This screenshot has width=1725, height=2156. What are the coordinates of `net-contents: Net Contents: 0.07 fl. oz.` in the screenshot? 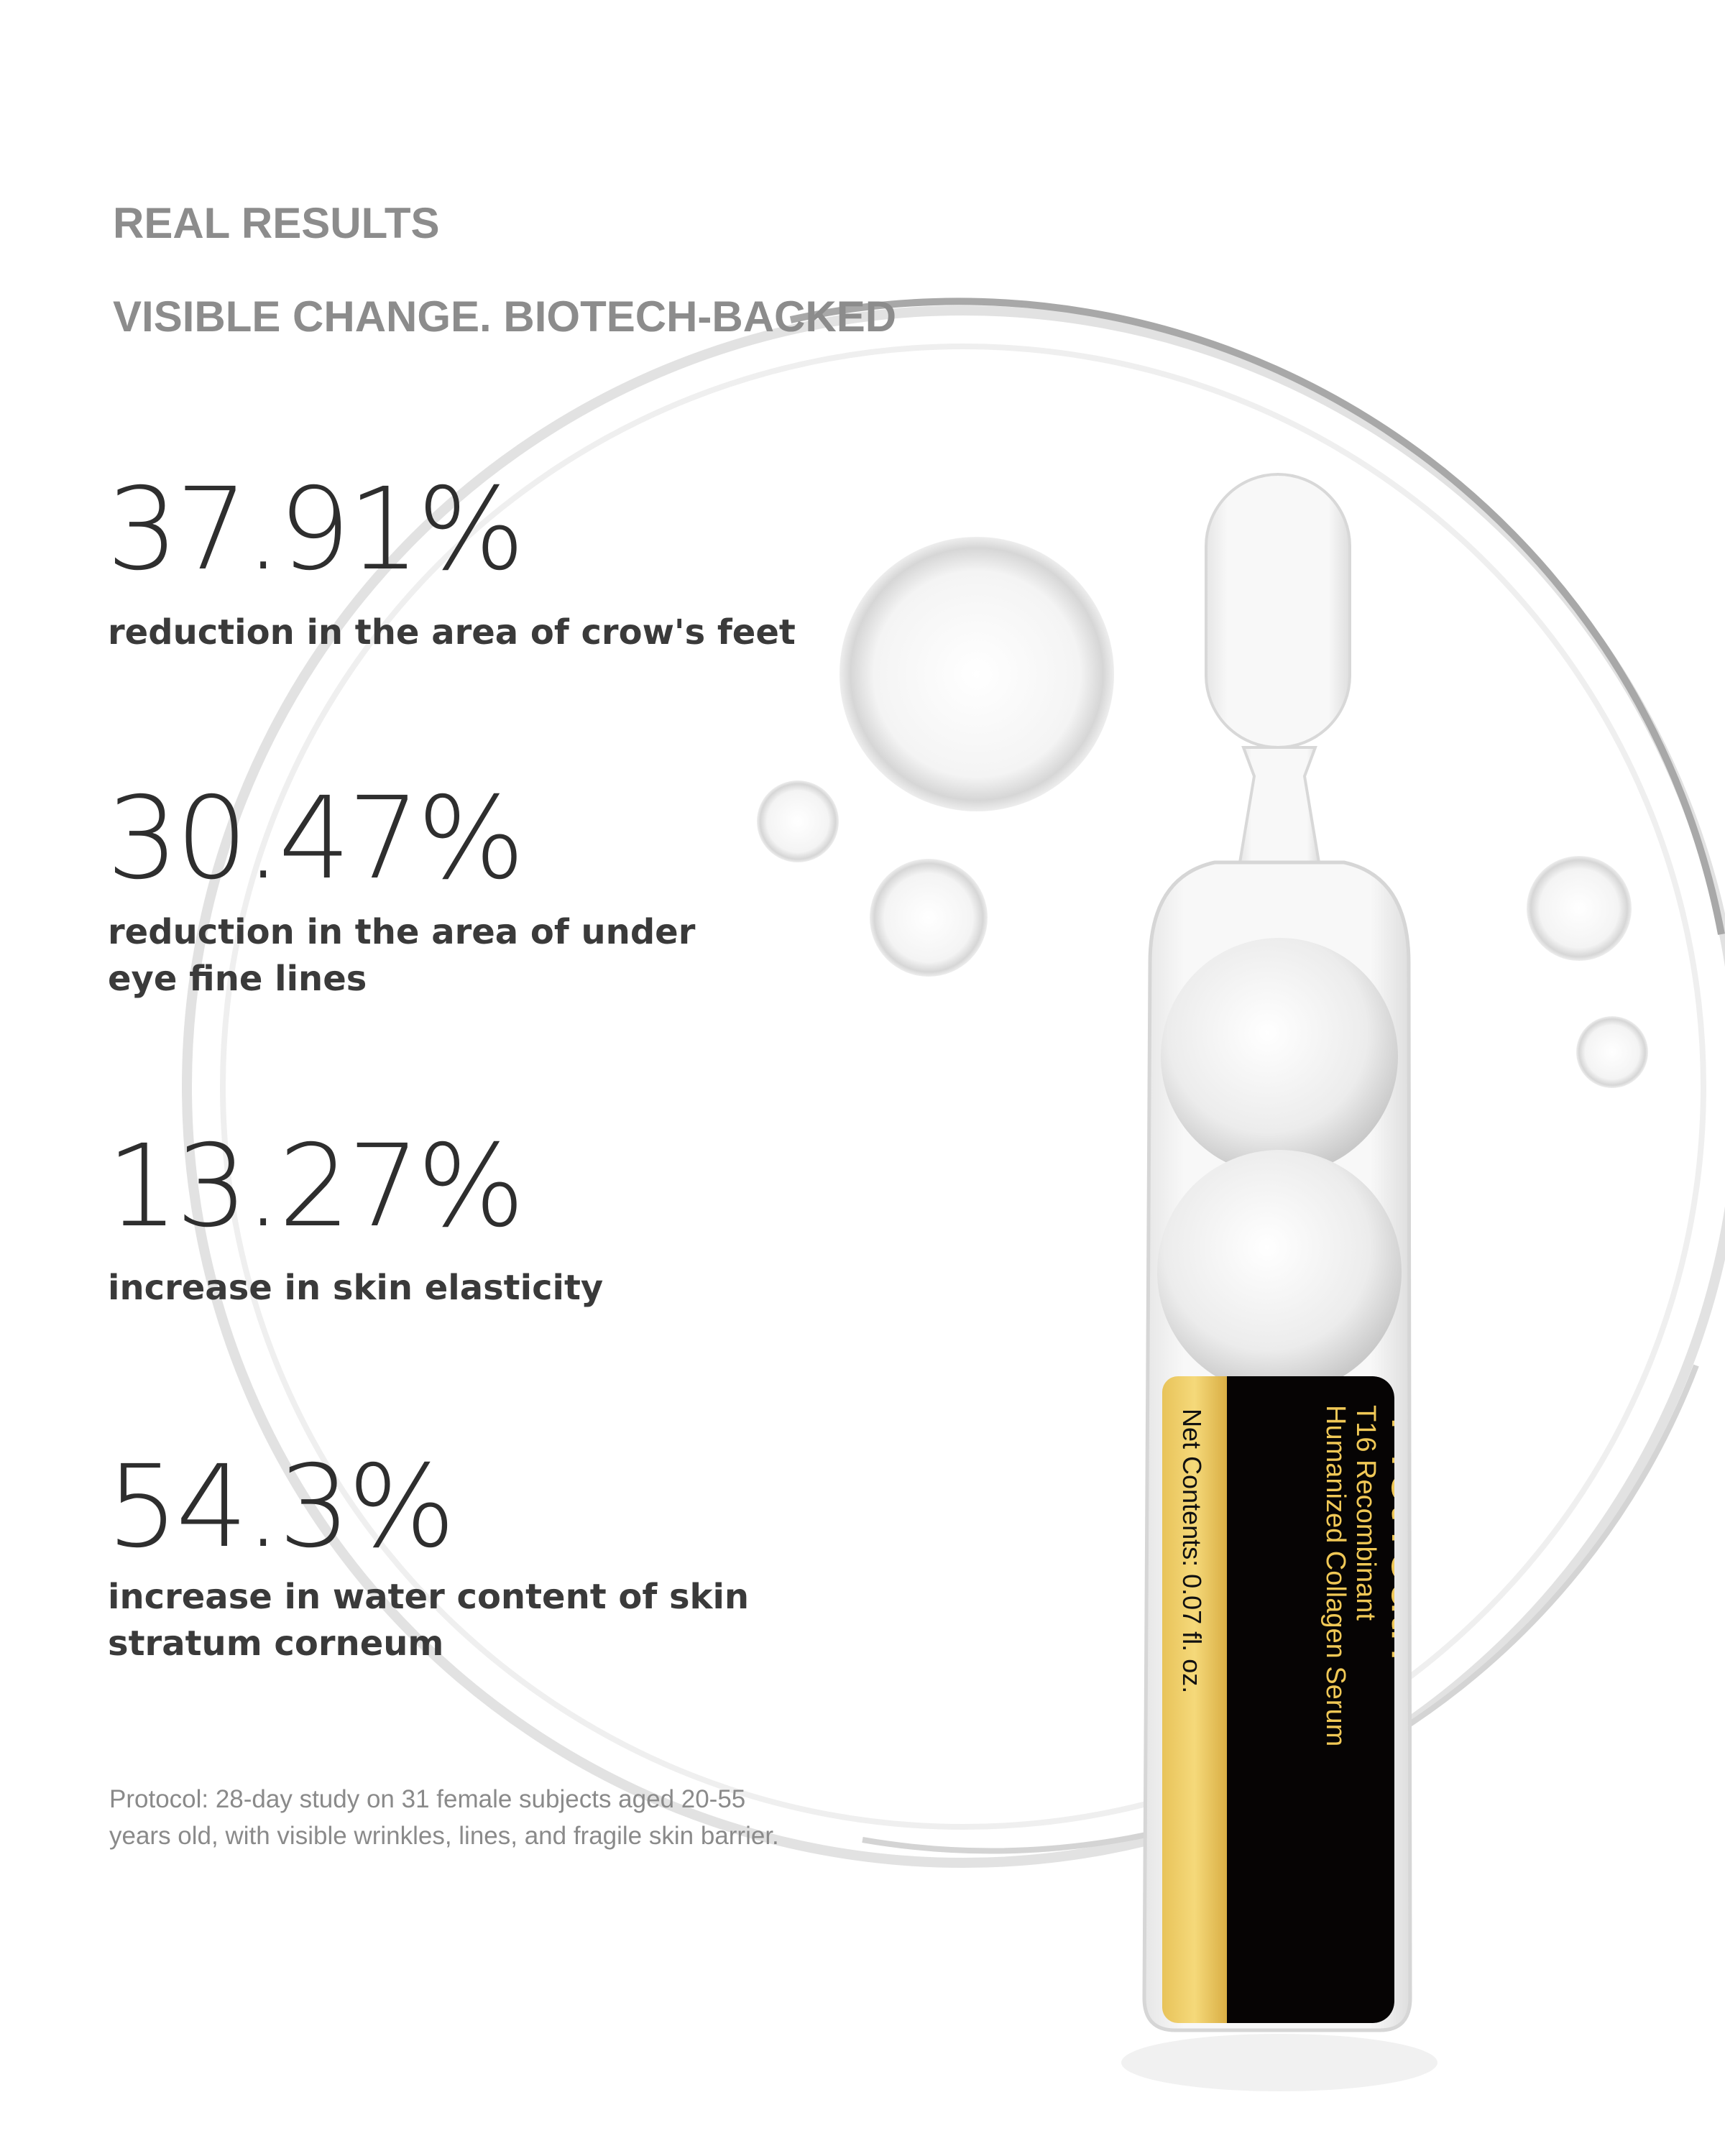 It's located at (1192, 1552).